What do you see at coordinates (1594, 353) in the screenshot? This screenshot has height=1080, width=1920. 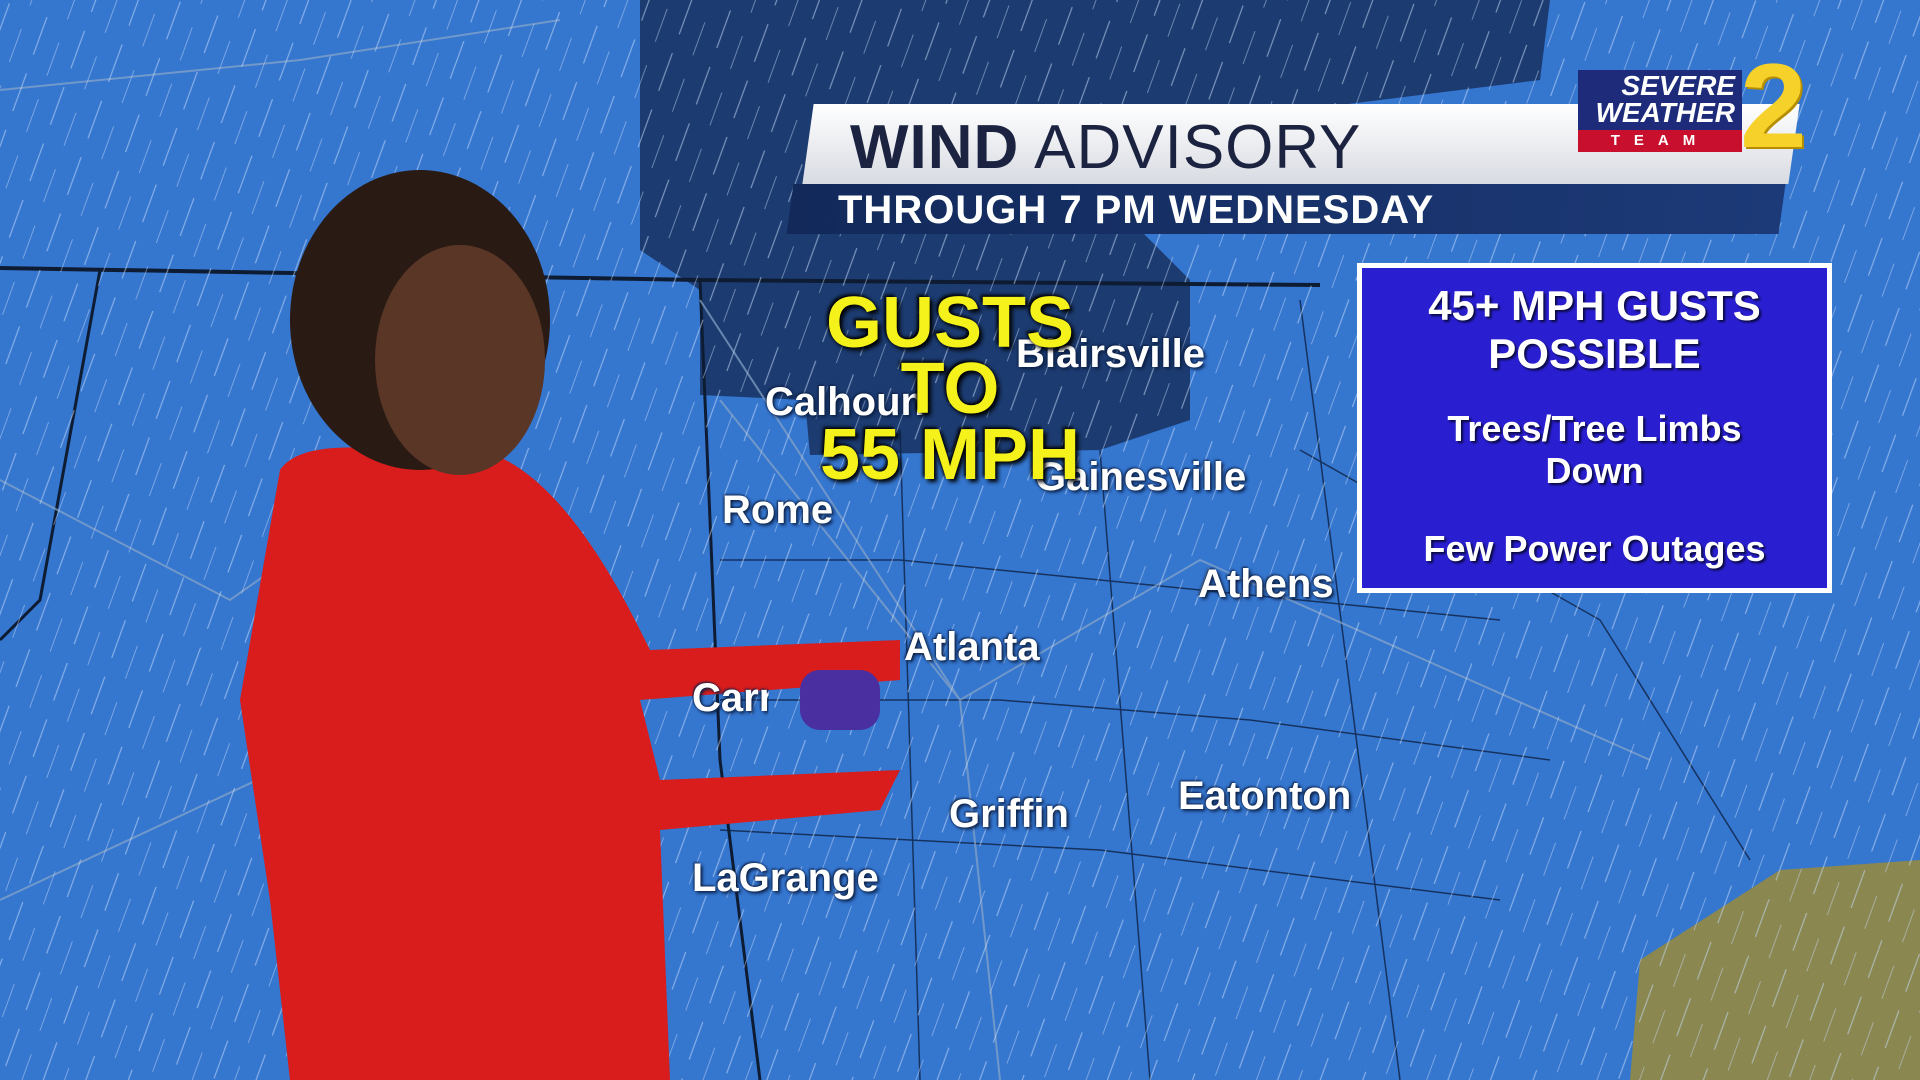 I see `info-heading-2: POSSIBLE` at bounding box center [1594, 353].